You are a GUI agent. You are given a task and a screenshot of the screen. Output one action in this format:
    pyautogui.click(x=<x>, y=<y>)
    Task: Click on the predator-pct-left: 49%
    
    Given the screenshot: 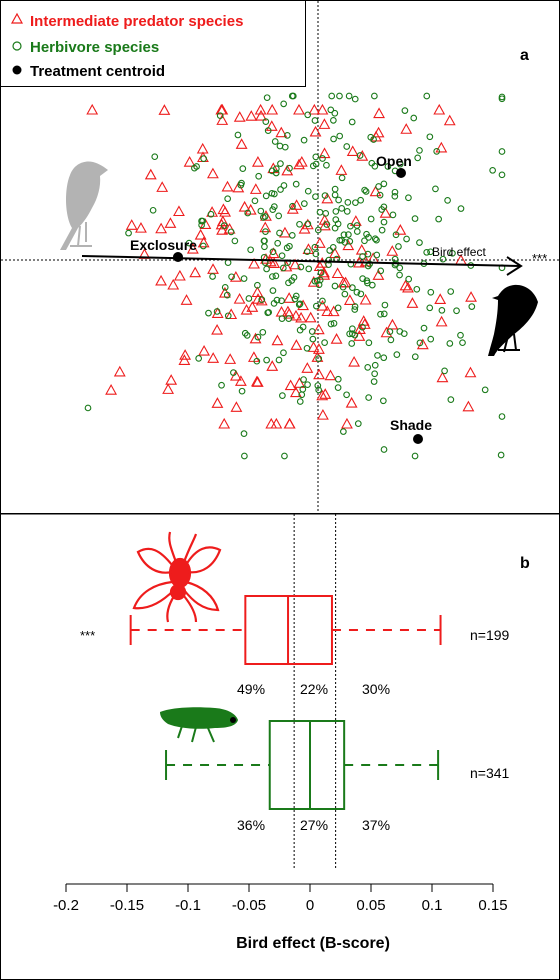 What is the action you would take?
    pyautogui.click(x=251, y=689)
    